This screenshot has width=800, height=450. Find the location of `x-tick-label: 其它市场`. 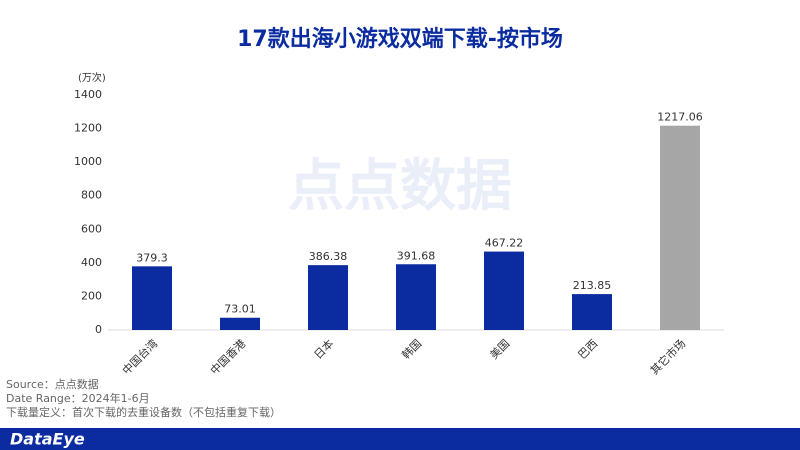

x-tick-label: 其它市场 is located at coordinates (667, 356).